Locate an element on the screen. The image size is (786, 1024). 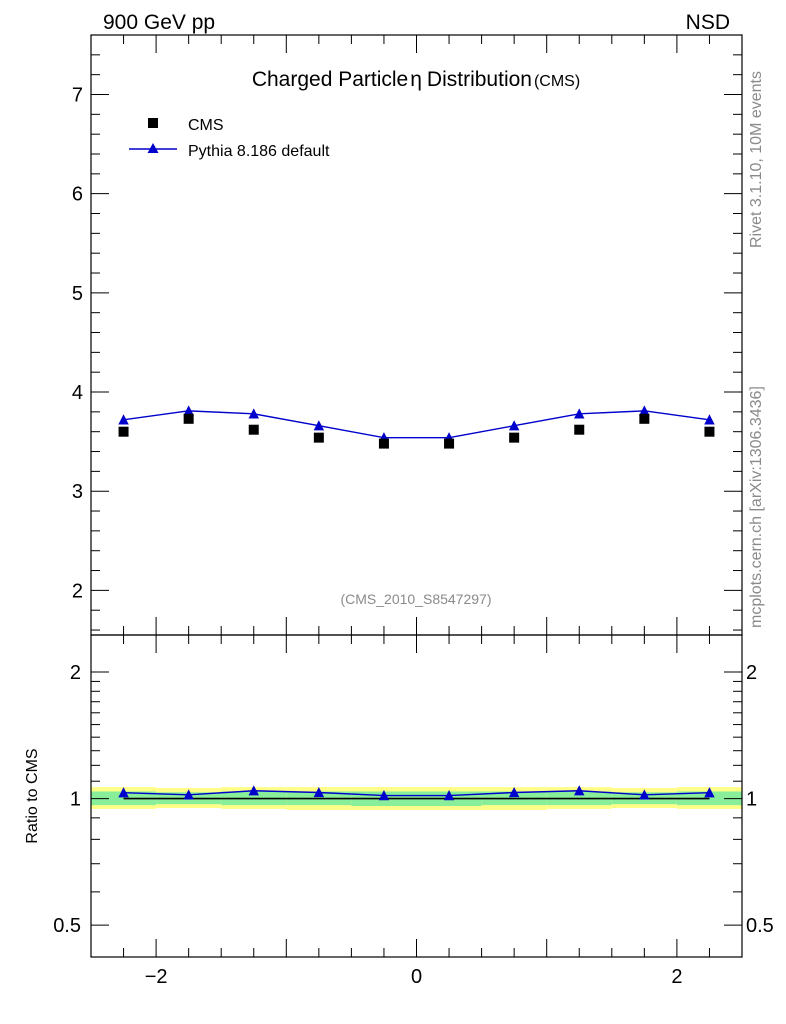
legend-cms-label: CMS is located at coordinates (206, 125).